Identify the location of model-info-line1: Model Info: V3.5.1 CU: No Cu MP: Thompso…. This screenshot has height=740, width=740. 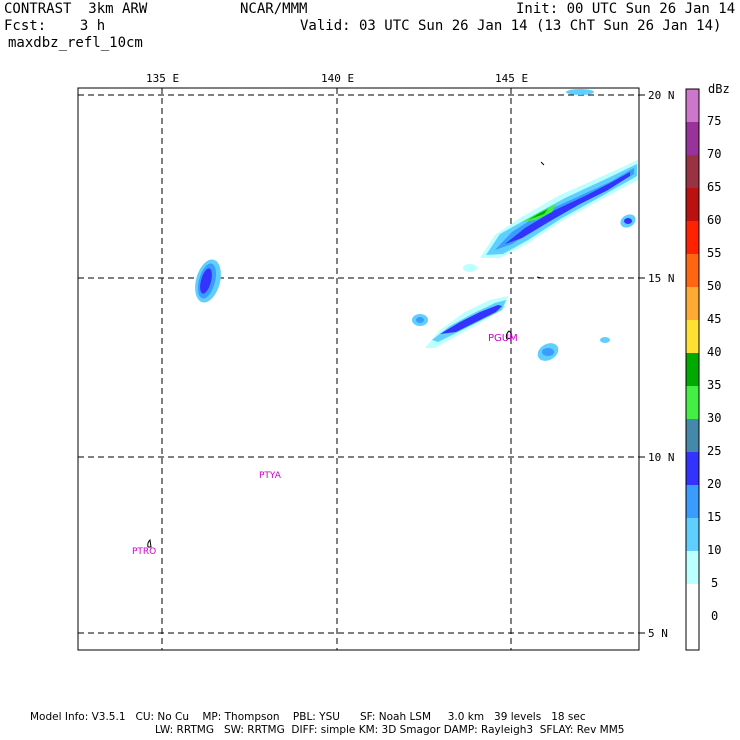
(308, 717).